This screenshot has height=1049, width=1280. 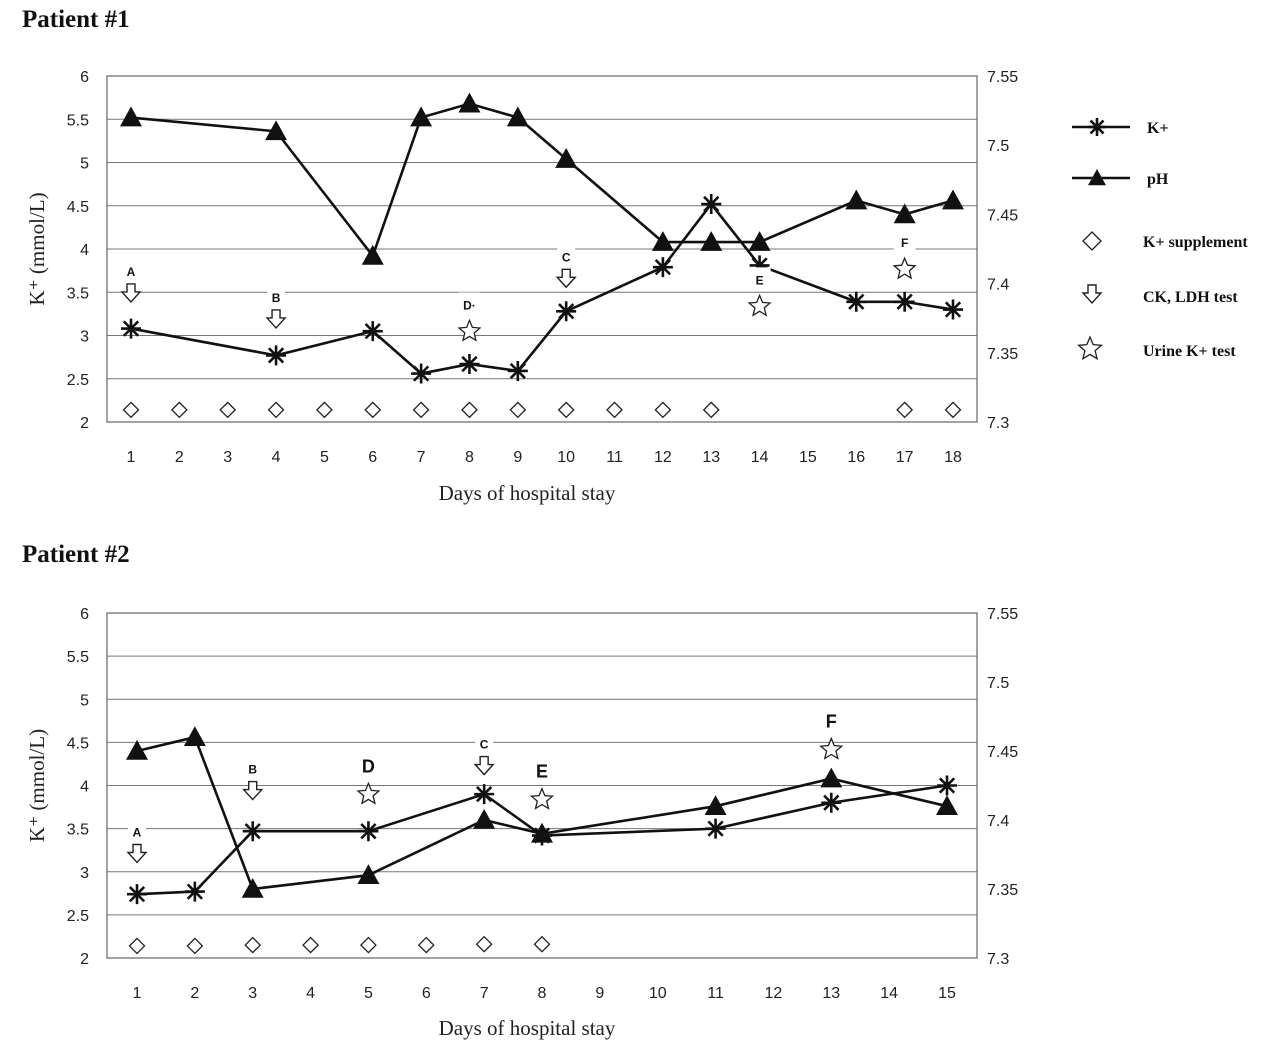 What do you see at coordinates (715, 993) in the screenshot?
I see `x-tick-label: 11` at bounding box center [715, 993].